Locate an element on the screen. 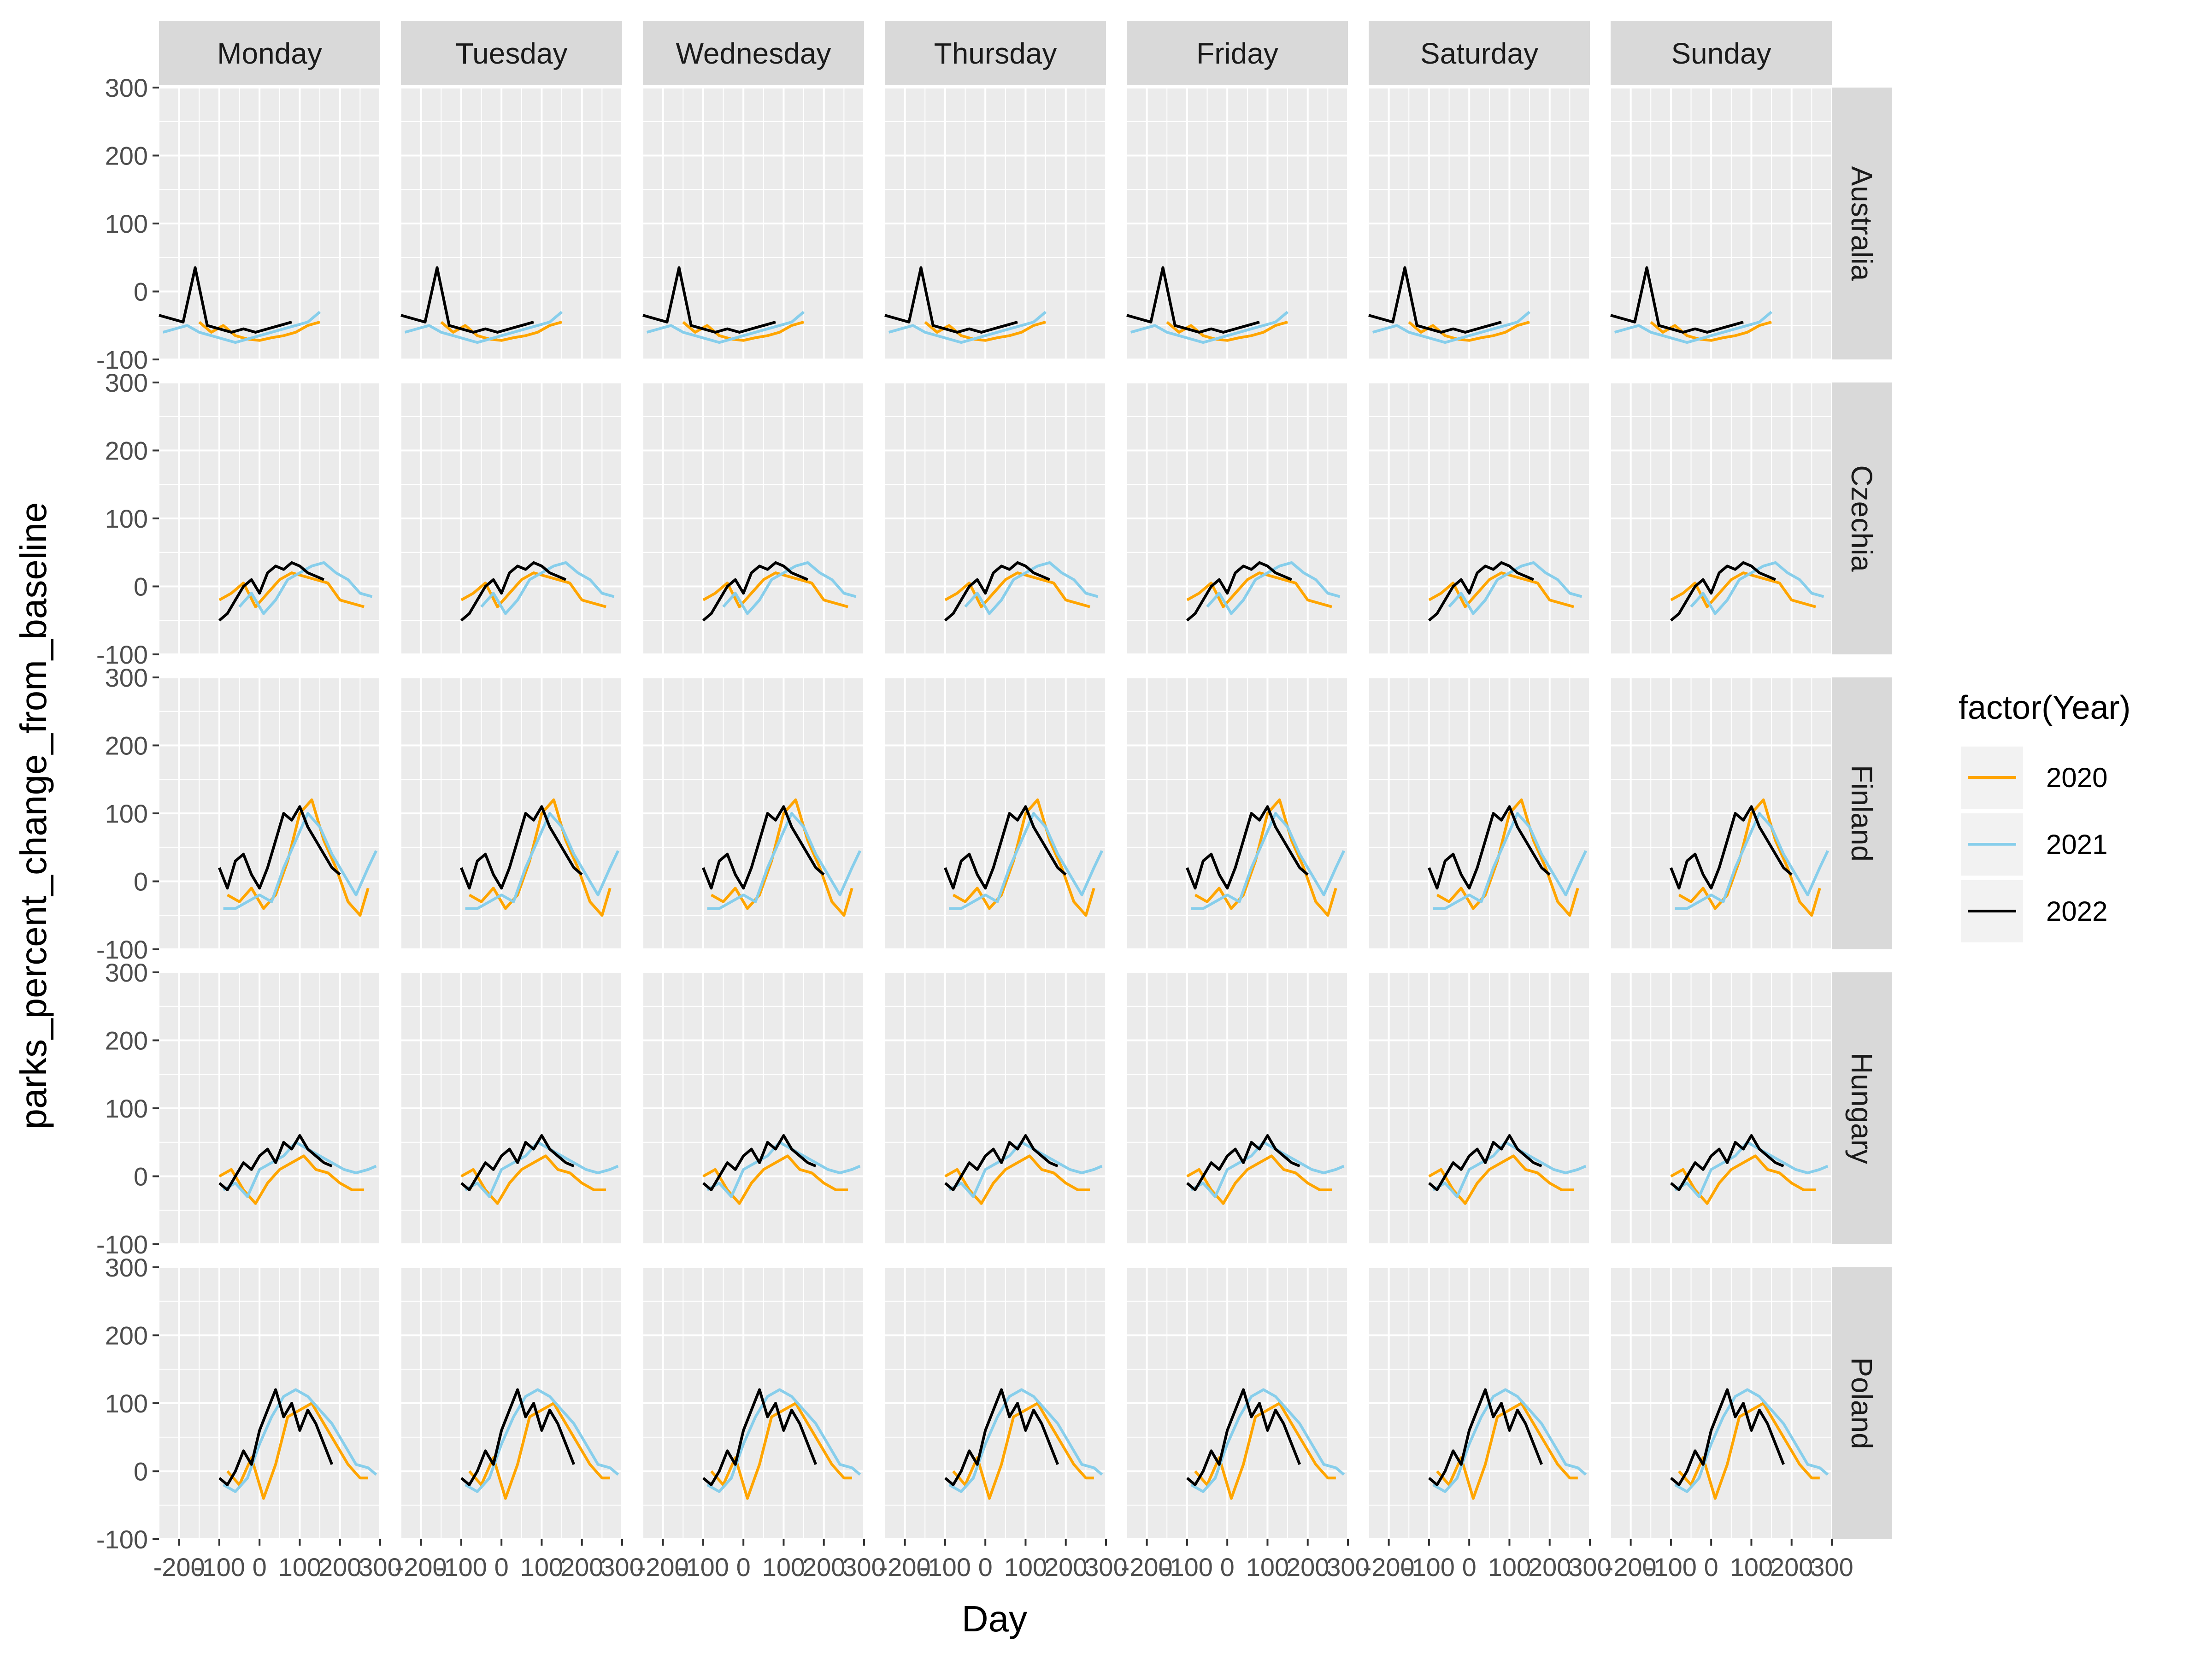 The width and height of the screenshot is (2212, 1659). facet-panel-finland-monday is located at coordinates (270, 813).